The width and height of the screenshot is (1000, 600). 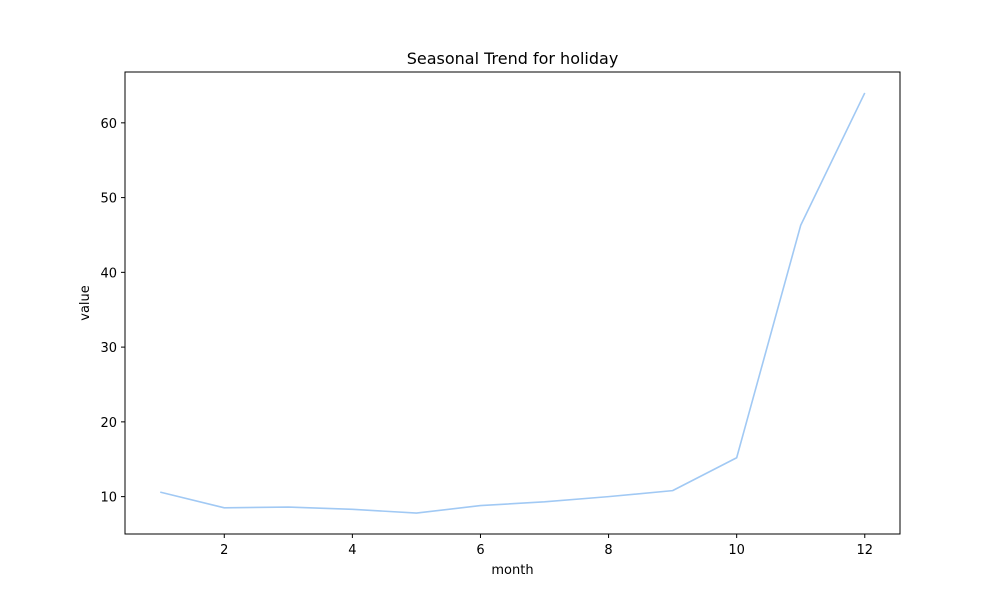 What do you see at coordinates (352, 550) in the screenshot?
I see `x-tick-label: 4` at bounding box center [352, 550].